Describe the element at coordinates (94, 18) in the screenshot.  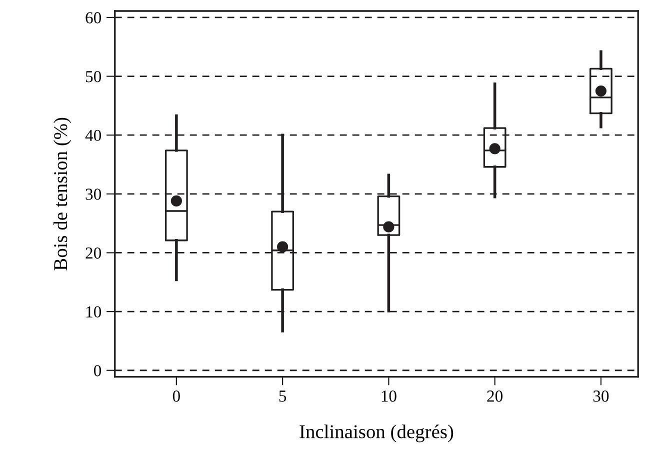
I see `y-tick-label: 60` at that location.